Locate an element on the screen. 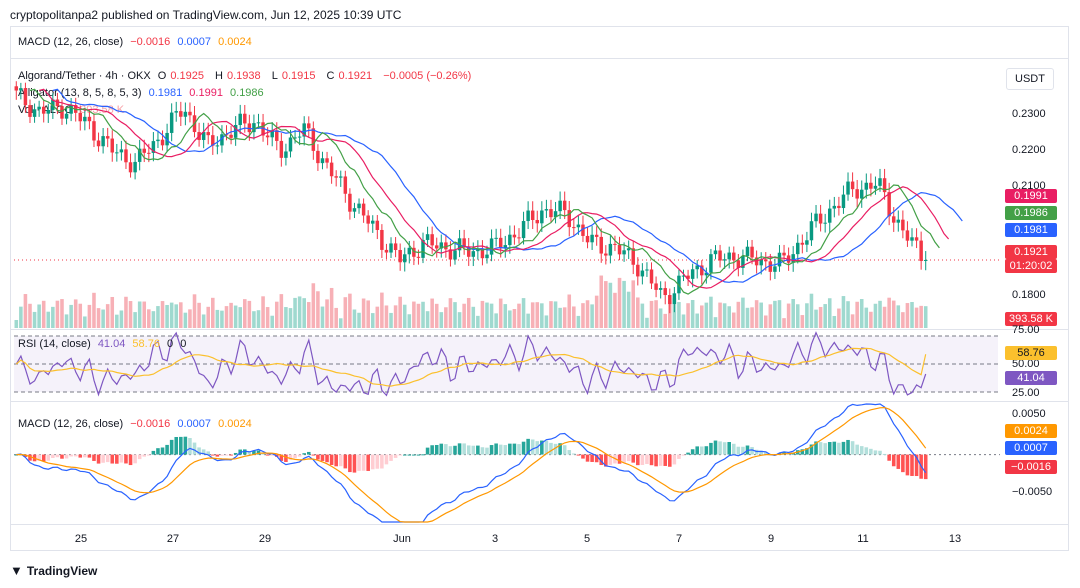 The image size is (1080, 588). currency-button: USDT is located at coordinates (1030, 79).